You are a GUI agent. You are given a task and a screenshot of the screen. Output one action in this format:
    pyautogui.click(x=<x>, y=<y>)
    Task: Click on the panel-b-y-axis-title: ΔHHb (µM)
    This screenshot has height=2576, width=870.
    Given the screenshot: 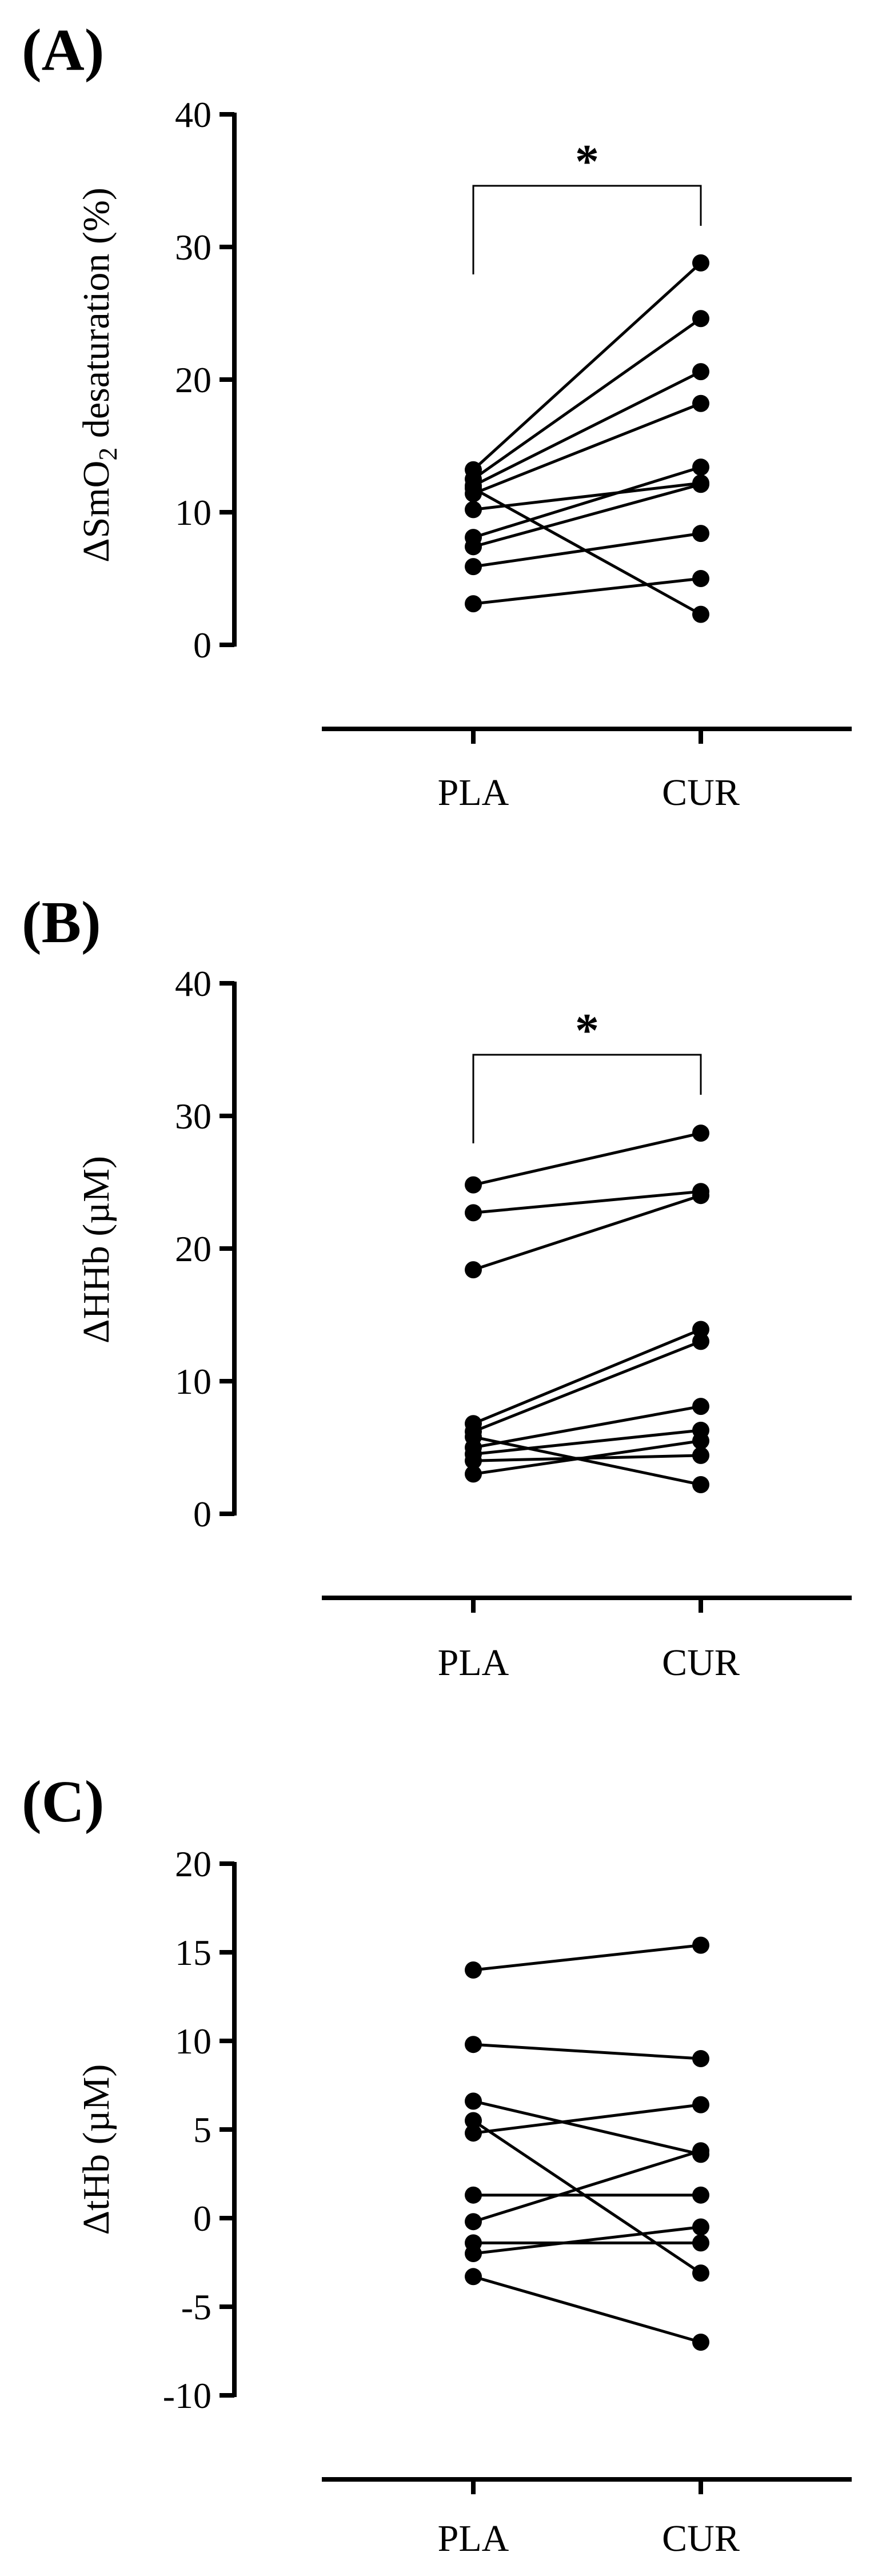 What is the action you would take?
    pyautogui.click(x=96, y=1249)
    